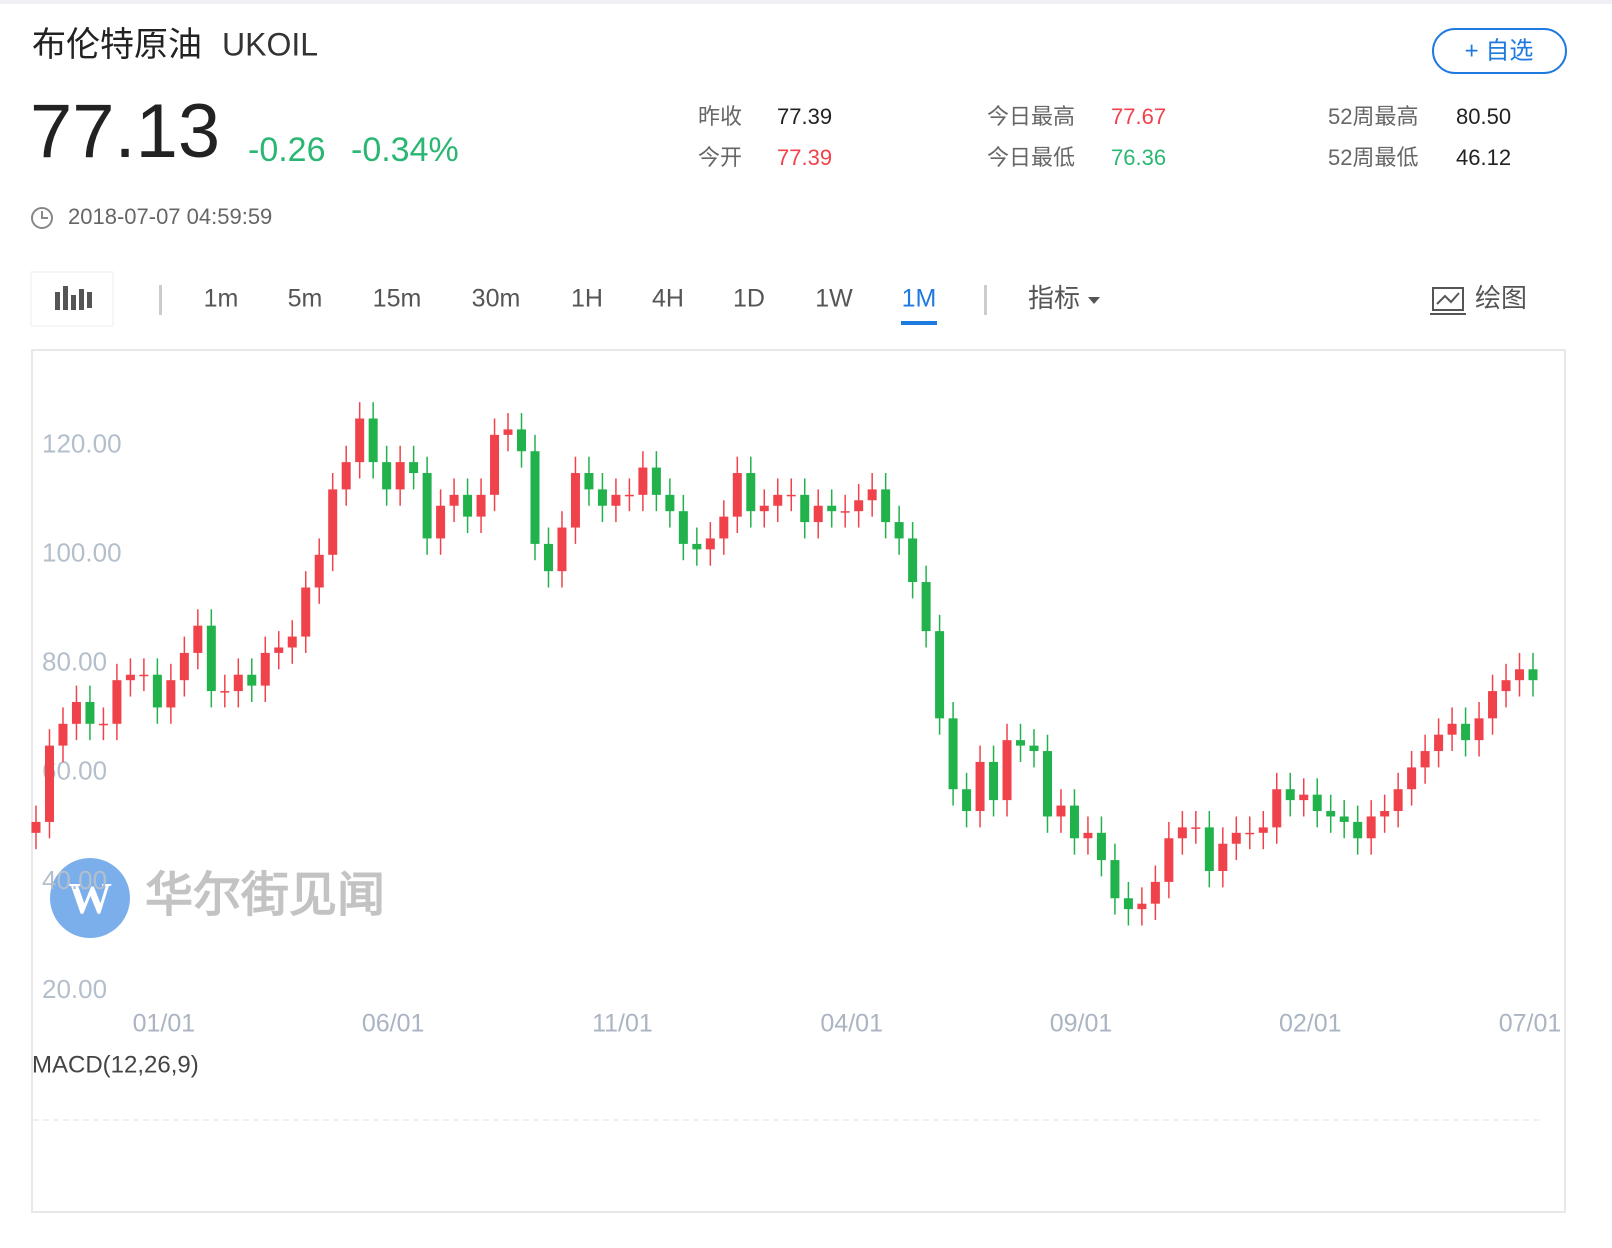 Image resolution: width=1612 pixels, height=1248 pixels. What do you see at coordinates (74, 662) in the screenshot?
I see `y-tick-label: 80.00` at bounding box center [74, 662].